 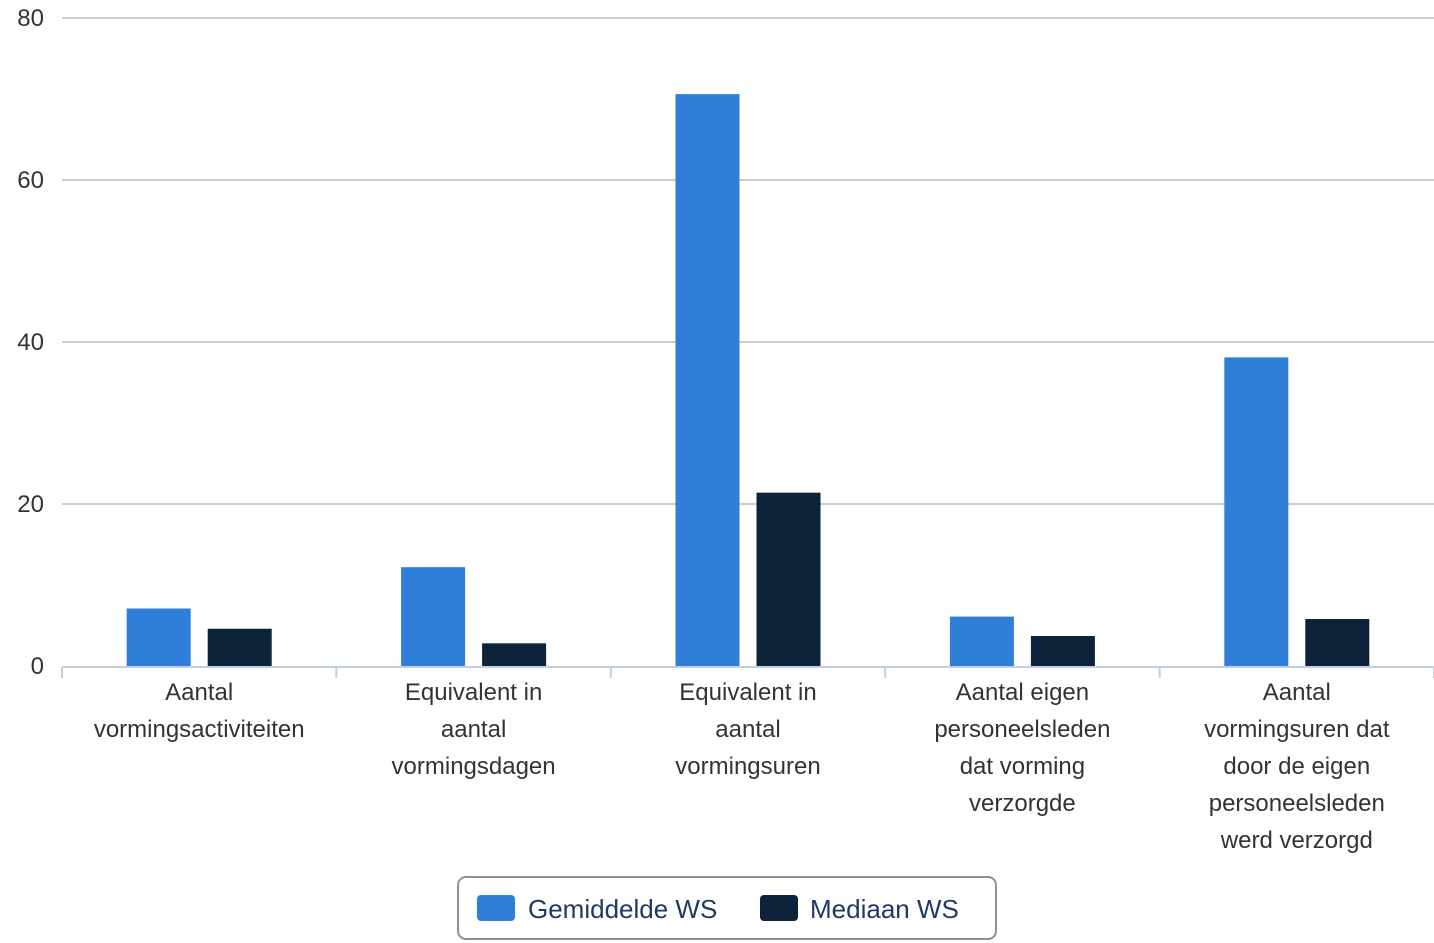 What do you see at coordinates (747, 672) in the screenshot?
I see `x-axis` at bounding box center [747, 672].